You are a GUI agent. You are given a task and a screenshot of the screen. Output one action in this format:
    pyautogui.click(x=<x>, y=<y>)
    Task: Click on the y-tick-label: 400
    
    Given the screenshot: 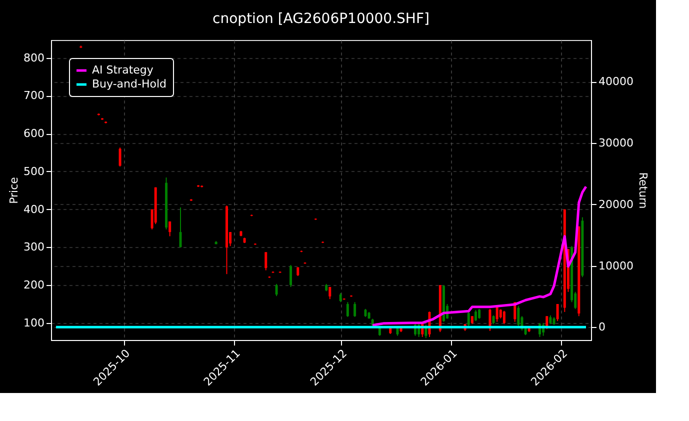 What is the action you would take?
    pyautogui.click(x=34, y=209)
    